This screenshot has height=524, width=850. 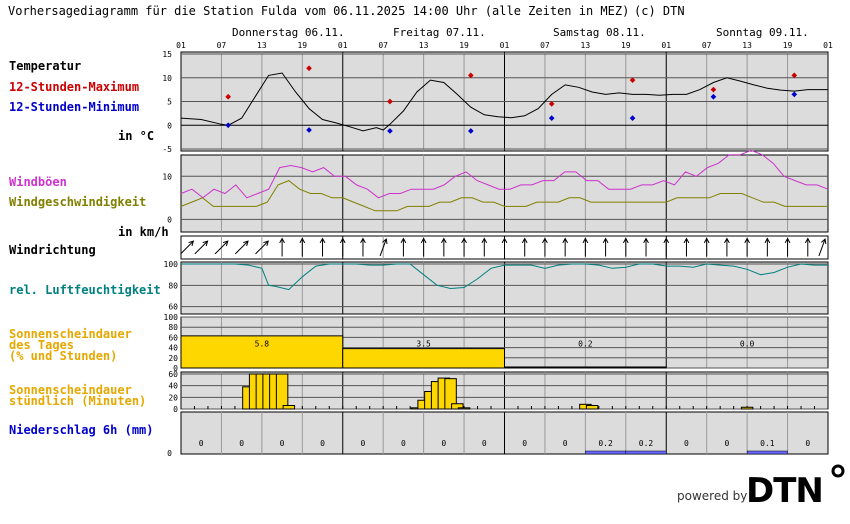 What do you see at coordinates (767, 443) in the screenshot?
I see `precip-value-label: 0.1` at bounding box center [767, 443].